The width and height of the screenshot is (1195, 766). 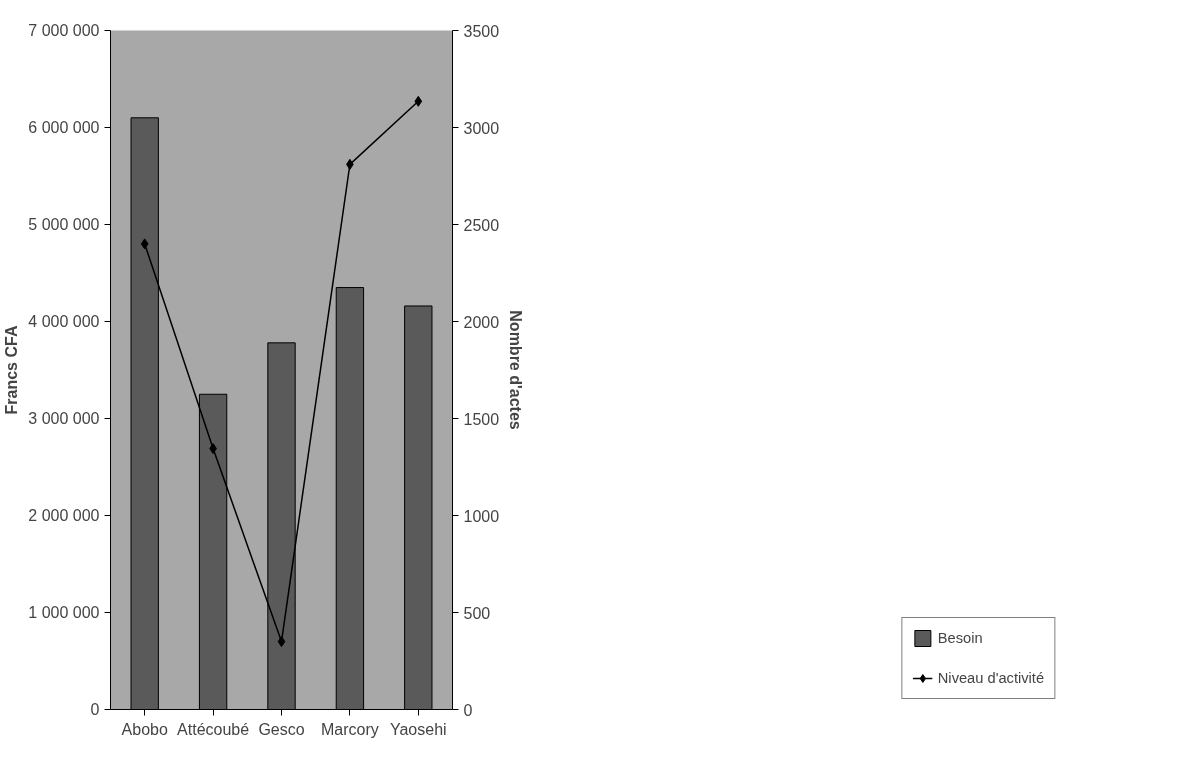 I want to click on y2-tick-label: 500, so click(x=477, y=613).